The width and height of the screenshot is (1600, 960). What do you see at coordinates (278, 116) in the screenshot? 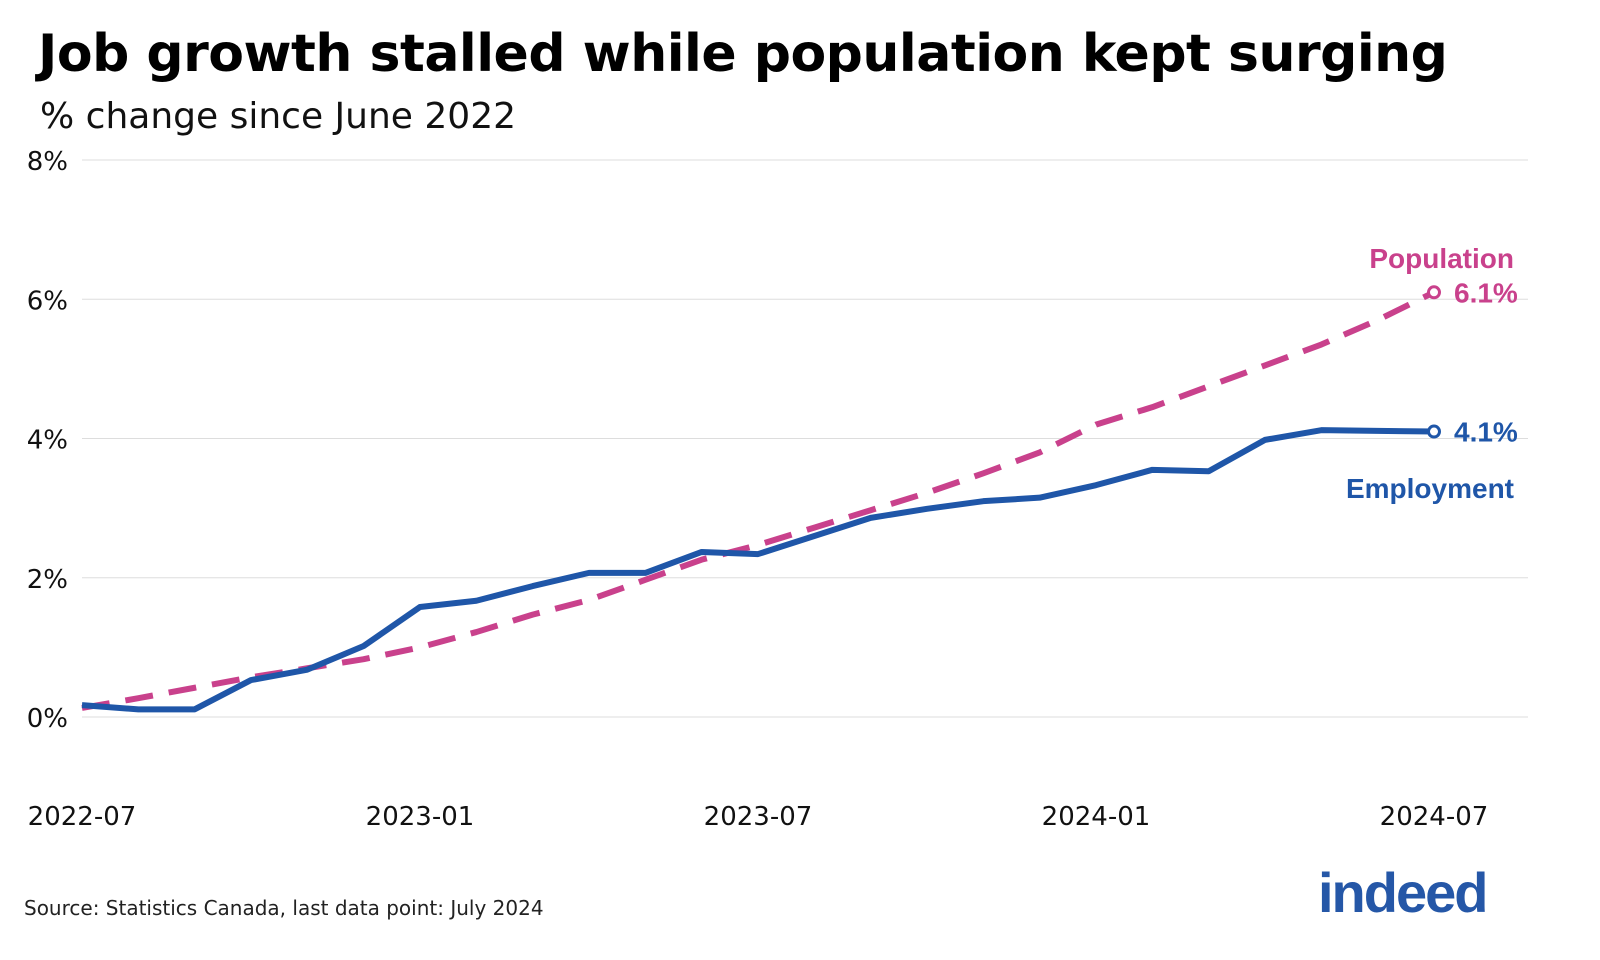
I see `chart-subtitle: % change since June 2022` at bounding box center [278, 116].